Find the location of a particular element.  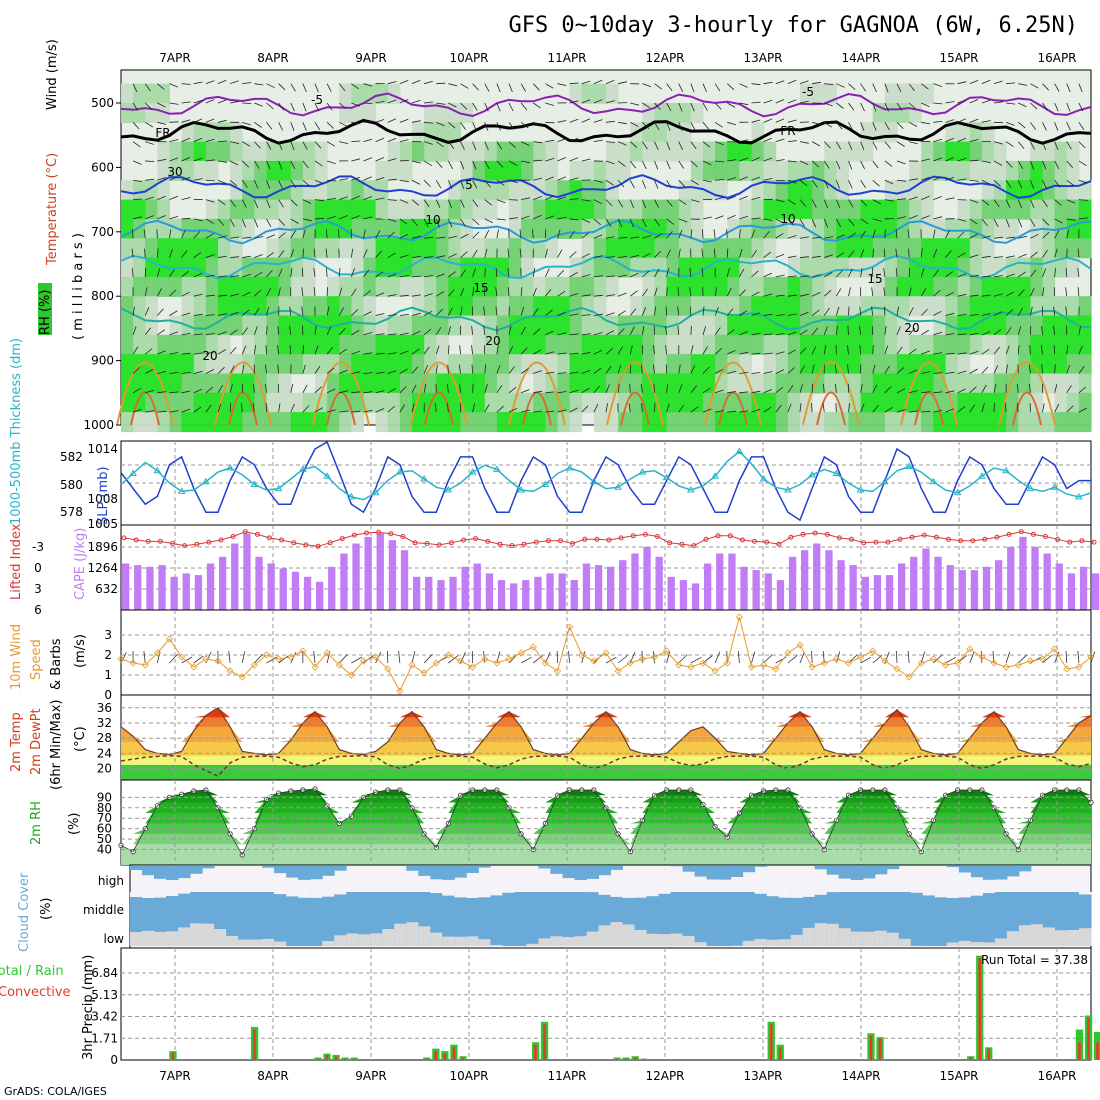

contour-label: FR is located at coordinates (162, 133).